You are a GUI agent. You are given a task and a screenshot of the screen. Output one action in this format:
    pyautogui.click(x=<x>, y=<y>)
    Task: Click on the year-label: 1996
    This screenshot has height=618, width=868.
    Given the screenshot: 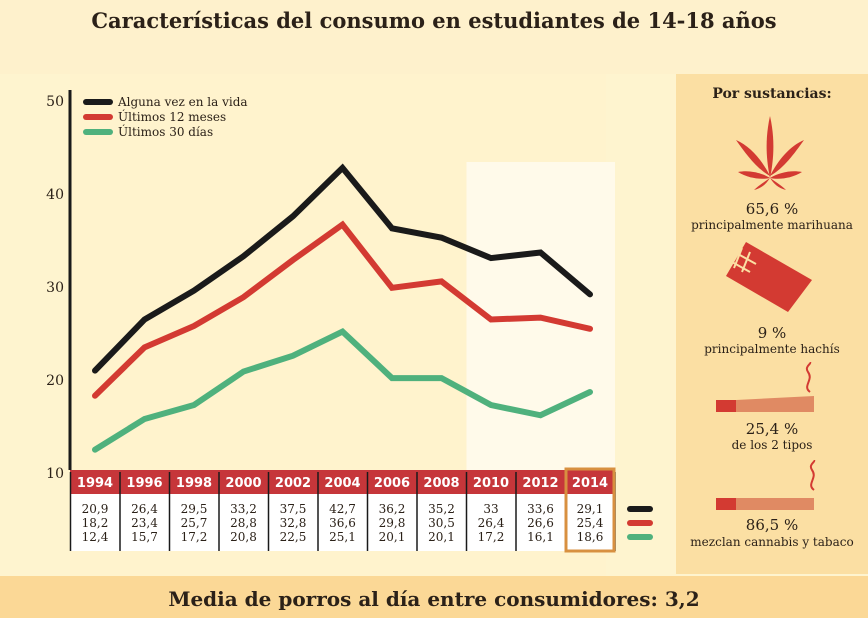 What is the action you would take?
    pyautogui.click(x=144, y=483)
    